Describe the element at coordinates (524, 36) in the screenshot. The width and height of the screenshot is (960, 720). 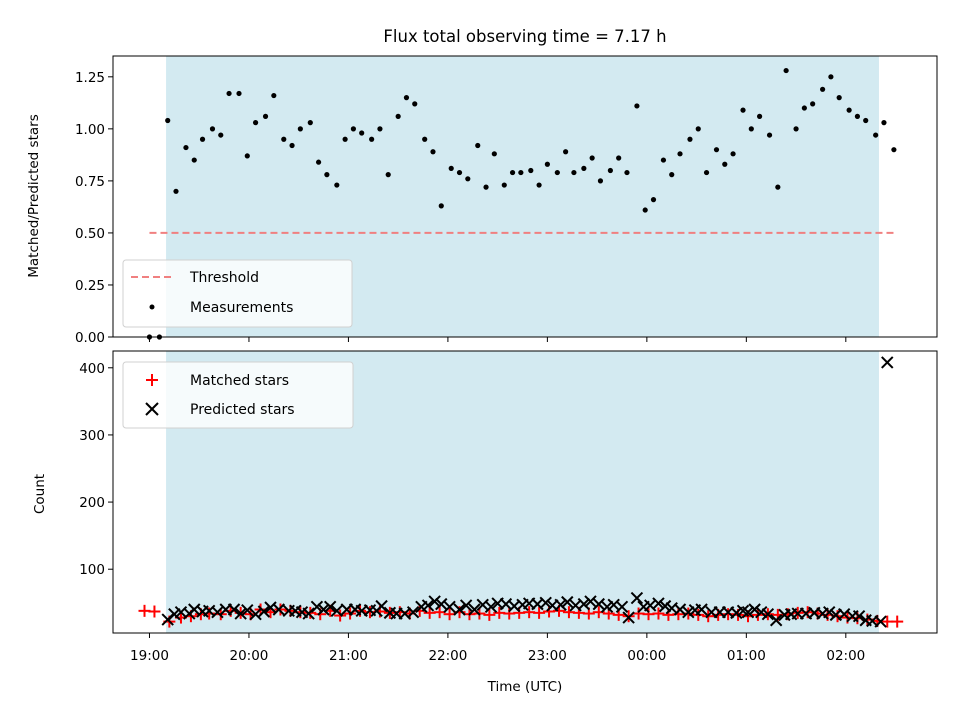
I see `chart-title: Flux total observing time = 7.17 h` at that location.